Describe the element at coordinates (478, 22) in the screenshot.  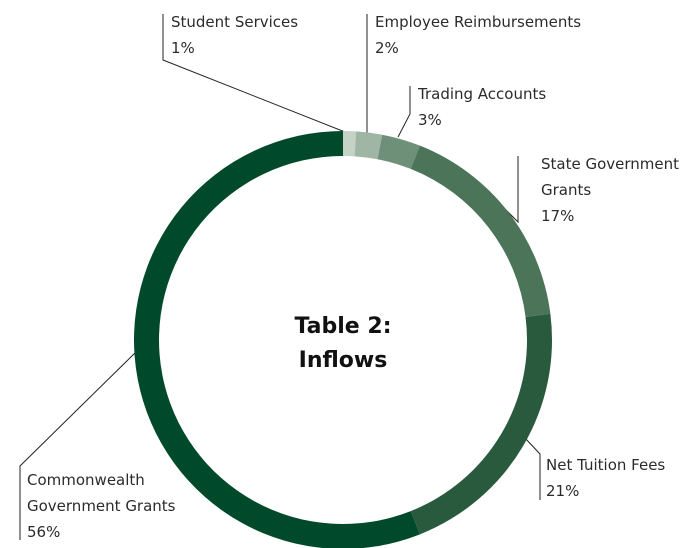
I see `category-label: Employee Reimbursements` at that location.